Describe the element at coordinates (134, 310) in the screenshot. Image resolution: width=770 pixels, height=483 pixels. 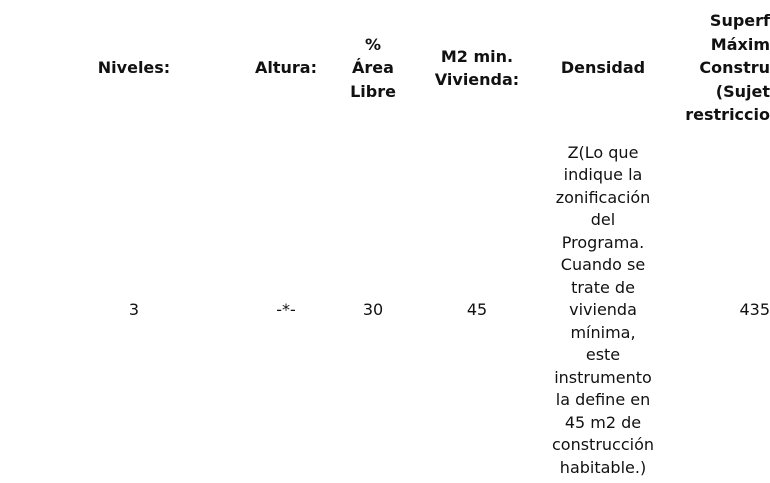
I see `body-cell: 3` at that location.